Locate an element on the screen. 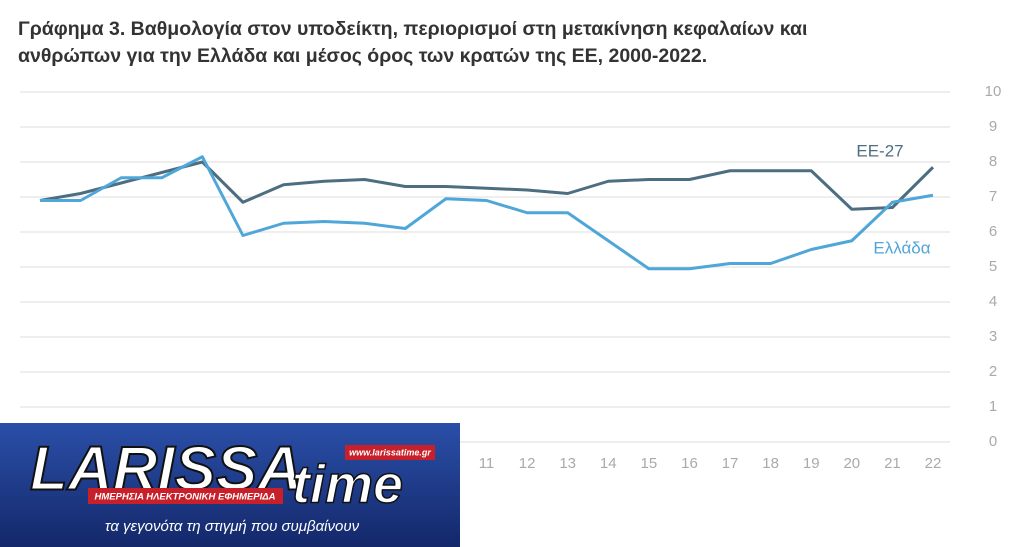 This screenshot has width=1024, height=547. x-tick-label: 20 is located at coordinates (851, 463).